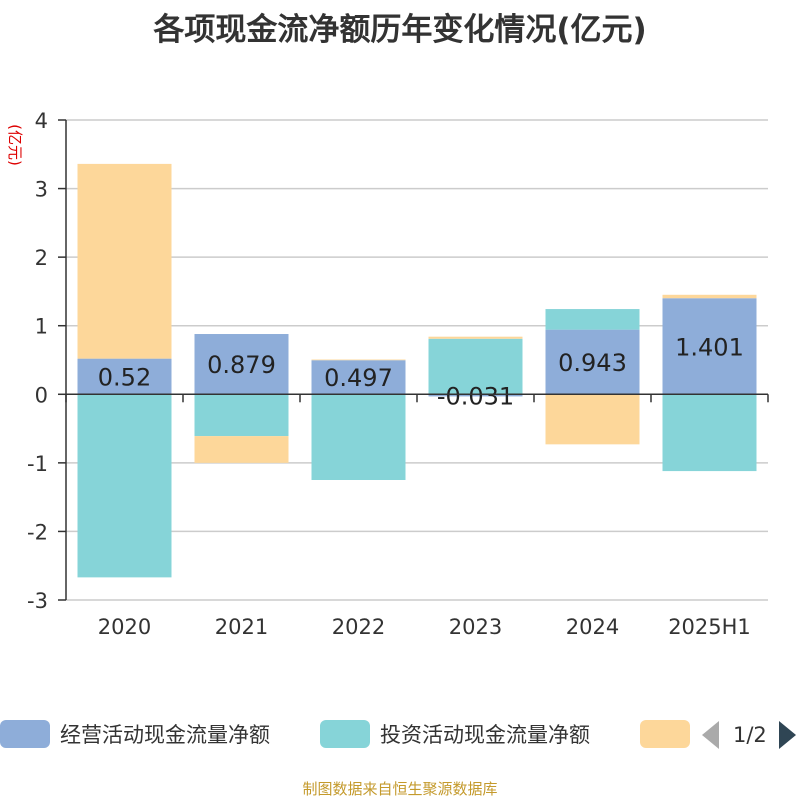  Describe the element at coordinates (124, 627) in the screenshot. I see `x-axis-tick-label: 2020` at that location.